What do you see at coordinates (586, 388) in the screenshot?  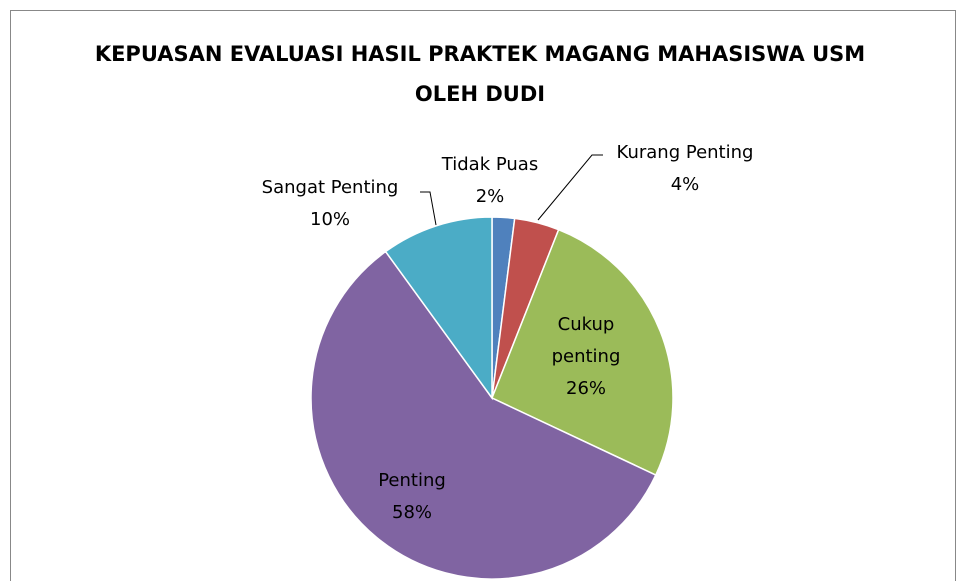 I see `value-label: 26%` at bounding box center [586, 388].